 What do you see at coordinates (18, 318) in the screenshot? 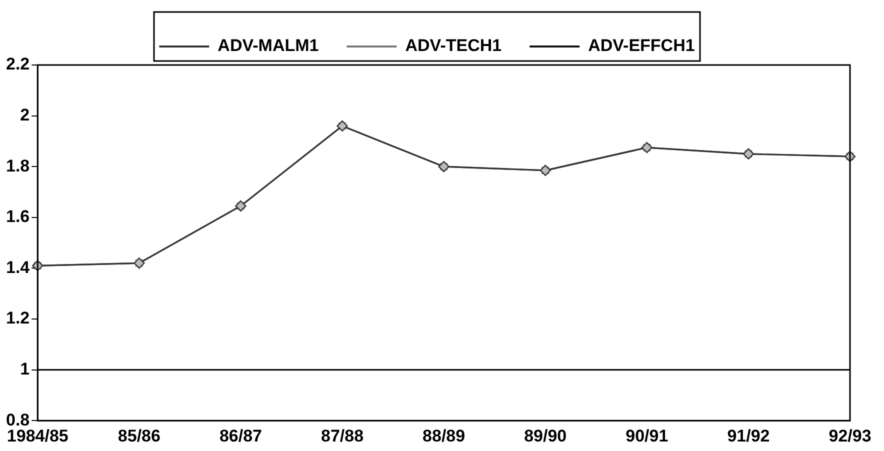
I see `y-tick-label: 1.2` at bounding box center [18, 318].